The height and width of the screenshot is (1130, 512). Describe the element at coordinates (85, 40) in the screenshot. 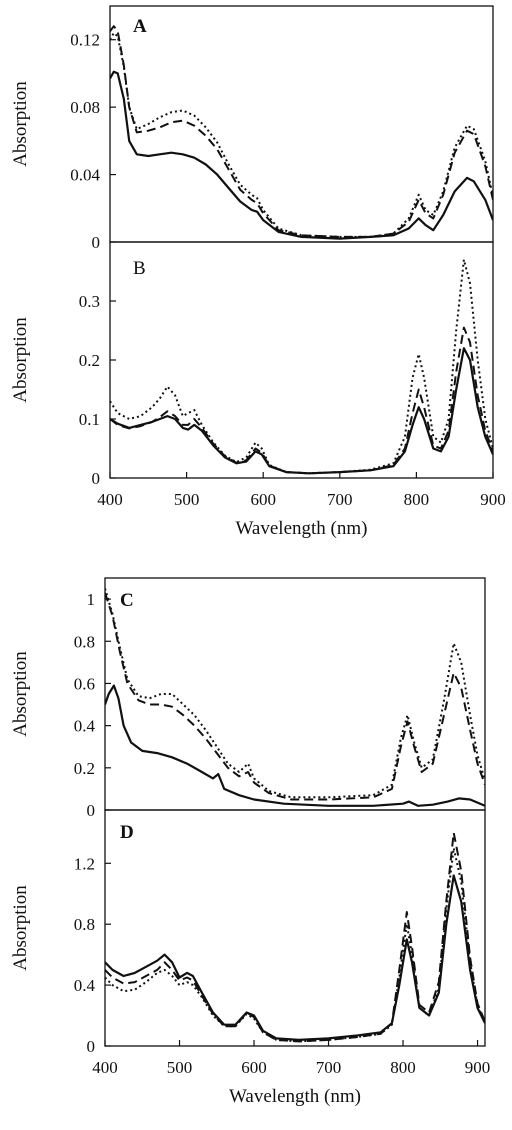

I see `y-tick-label: 0.12` at that location.